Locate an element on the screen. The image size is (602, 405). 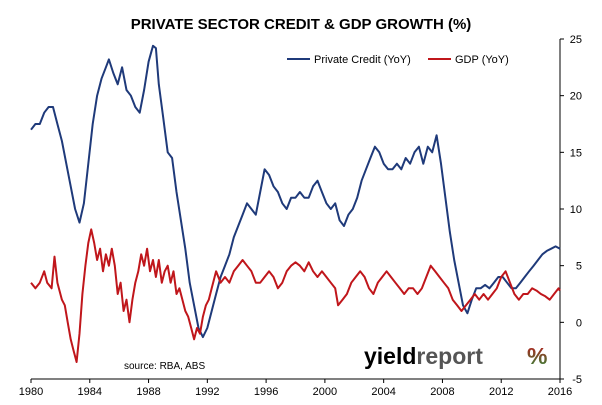
y-tick-label: 25 is located at coordinates (576, 40).